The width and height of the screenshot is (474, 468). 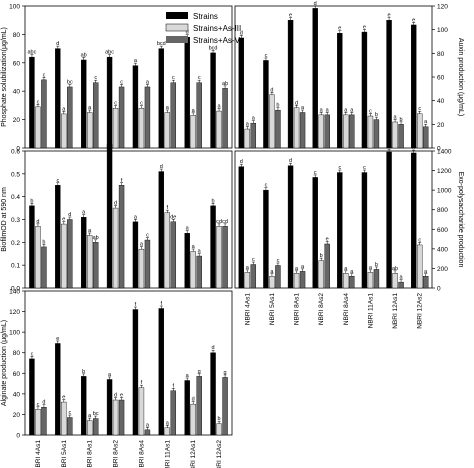 What do you see at coordinates (442, 230) in the screenshot?
I see `panel-4-ytick-label: 600` at bounding box center [442, 230].